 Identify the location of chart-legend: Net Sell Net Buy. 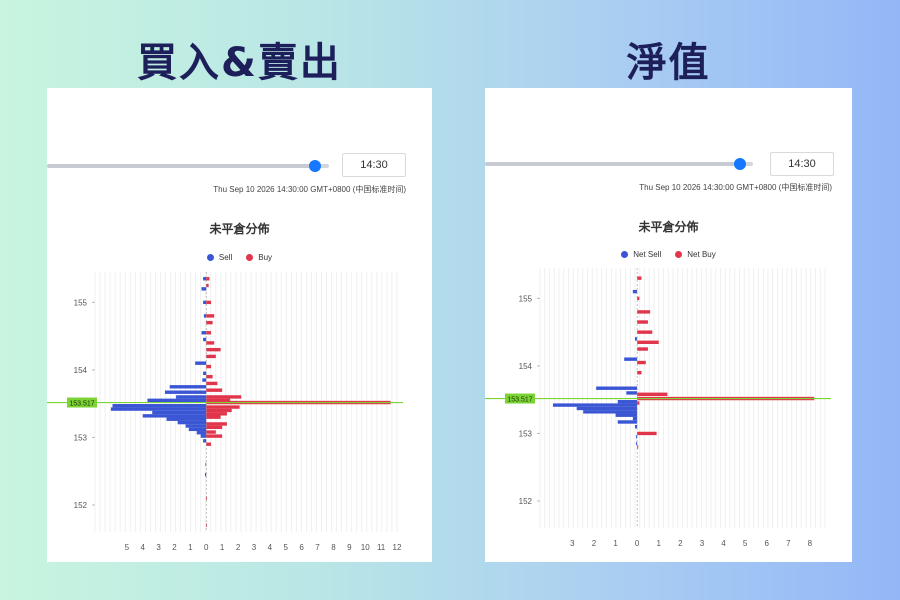
(668, 254).